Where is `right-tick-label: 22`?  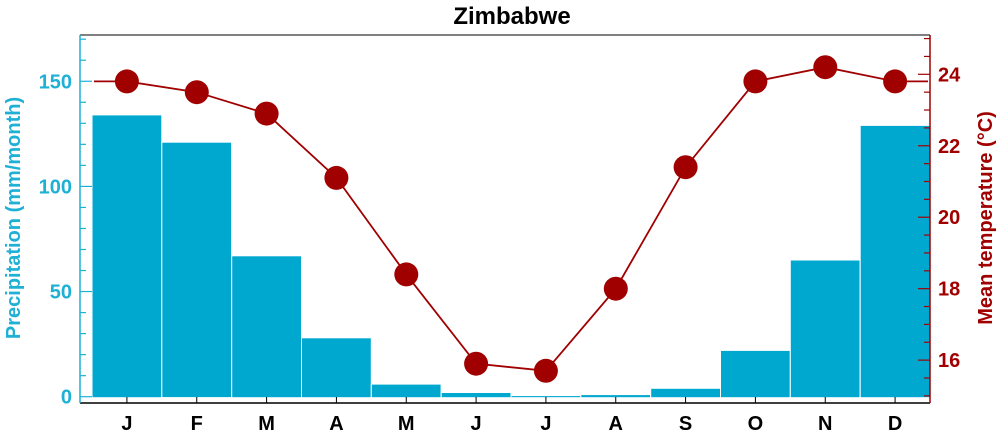 right-tick-label: 22 is located at coordinates (949, 147).